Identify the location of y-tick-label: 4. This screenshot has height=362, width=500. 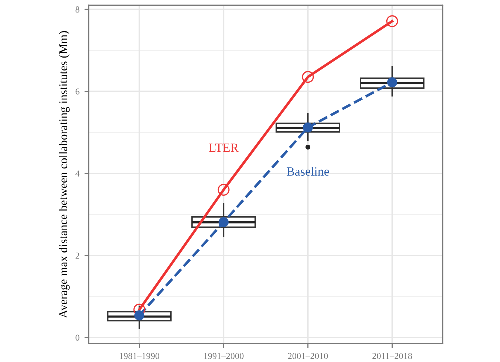
(78, 173).